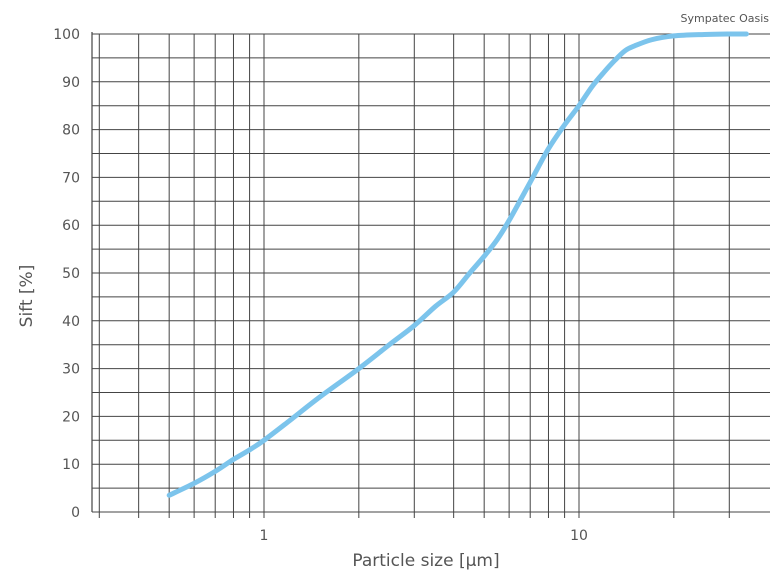  Describe the element at coordinates (71, 465) in the screenshot. I see `y-tick-label: 10` at that location.